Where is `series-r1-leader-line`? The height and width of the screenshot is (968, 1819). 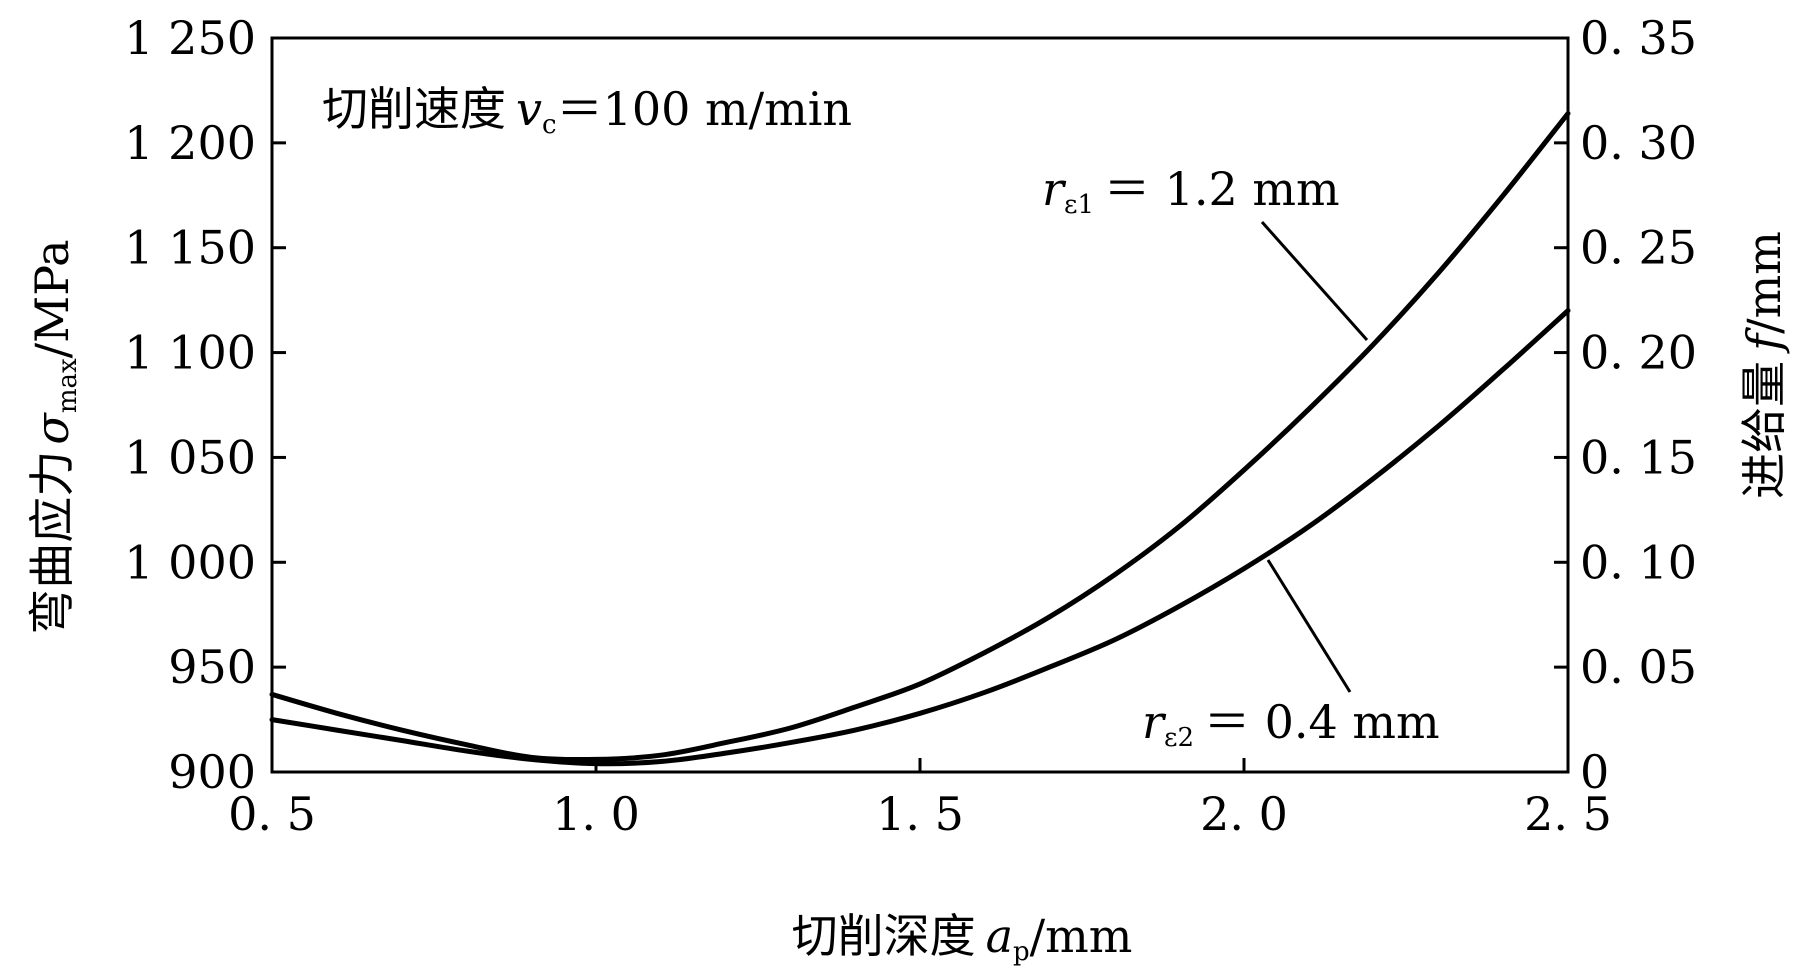
series-r1-leader-line is located at coordinates (1314, 281).